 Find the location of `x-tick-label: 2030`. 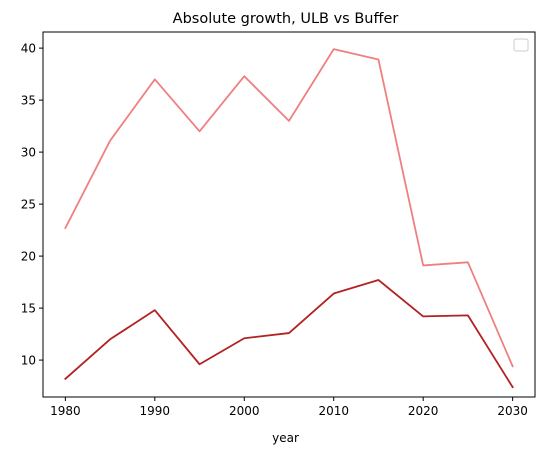

x-tick-label: 2030 is located at coordinates (512, 411).